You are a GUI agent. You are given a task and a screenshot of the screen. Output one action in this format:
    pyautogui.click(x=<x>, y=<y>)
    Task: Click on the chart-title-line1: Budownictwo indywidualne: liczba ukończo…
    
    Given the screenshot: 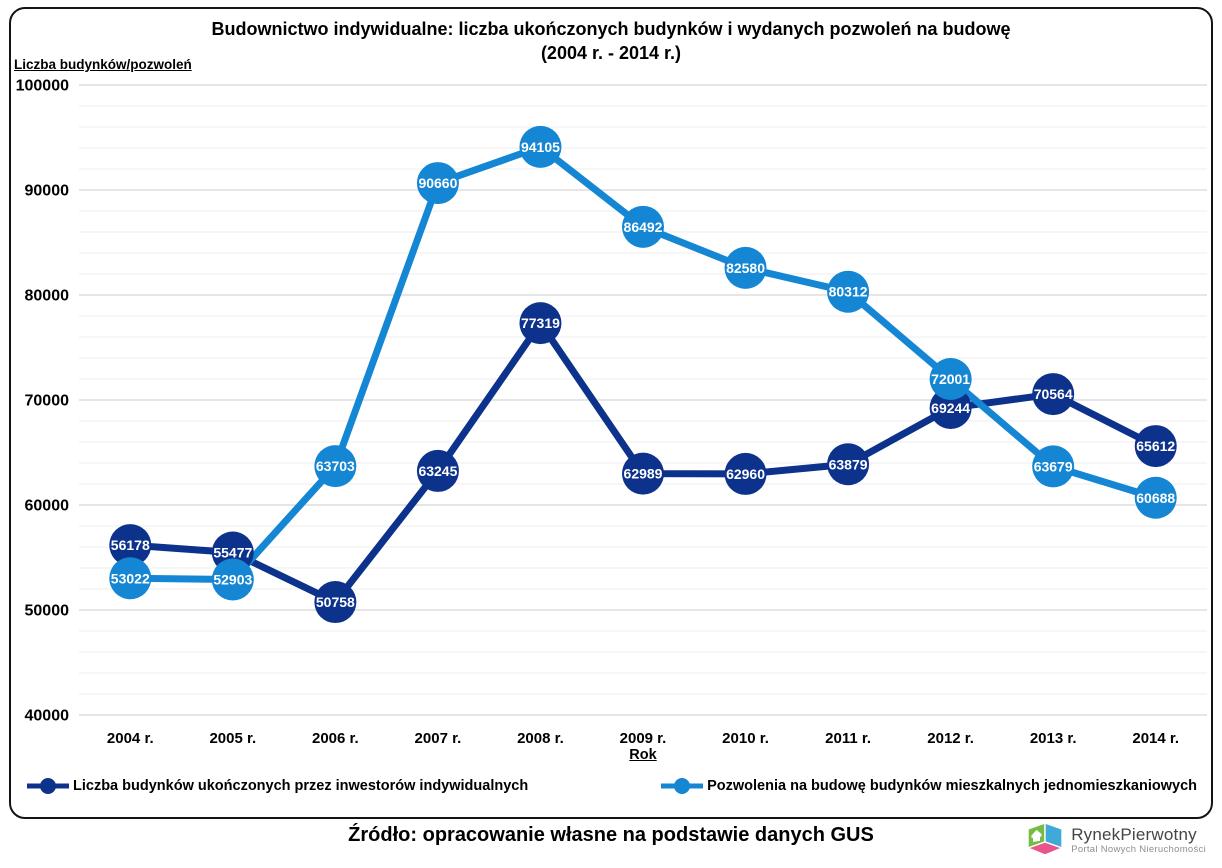 What is the action you would take?
    pyautogui.click(x=611, y=29)
    